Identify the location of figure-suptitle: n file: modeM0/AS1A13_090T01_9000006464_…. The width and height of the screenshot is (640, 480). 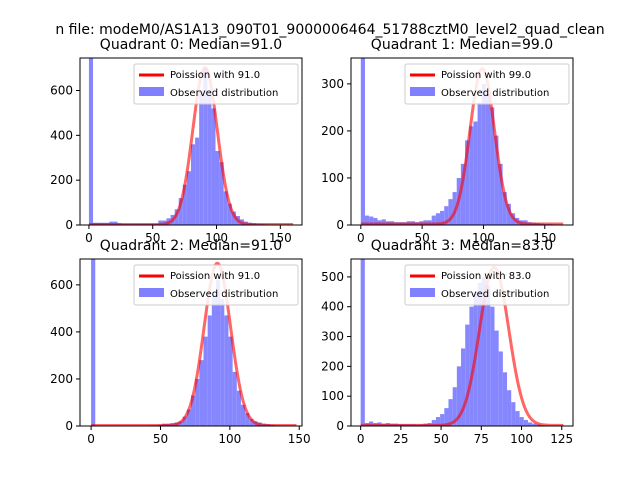
(329, 30).